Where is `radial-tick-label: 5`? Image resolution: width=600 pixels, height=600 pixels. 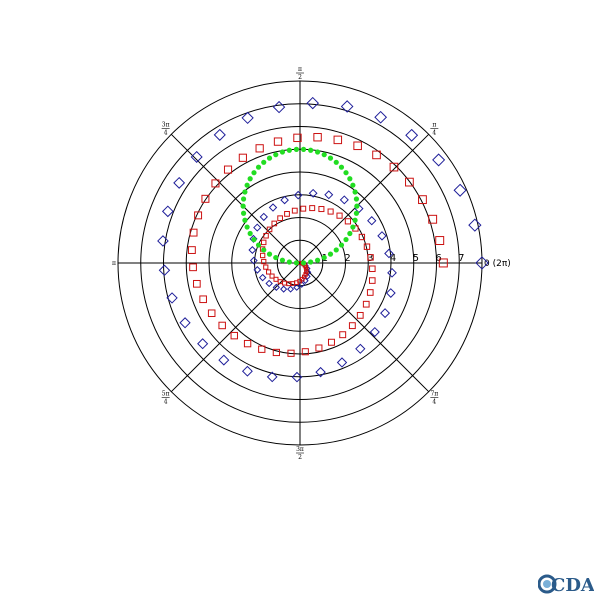
radial-tick-label: 5 is located at coordinates (416, 258).